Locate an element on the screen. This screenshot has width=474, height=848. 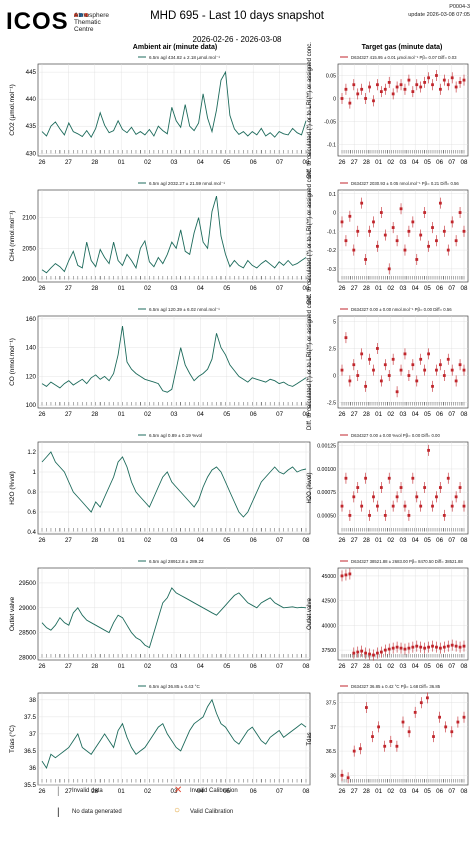
y-axis-label: CO (nmol.mol⁻¹) is located at coordinates (12, 362).